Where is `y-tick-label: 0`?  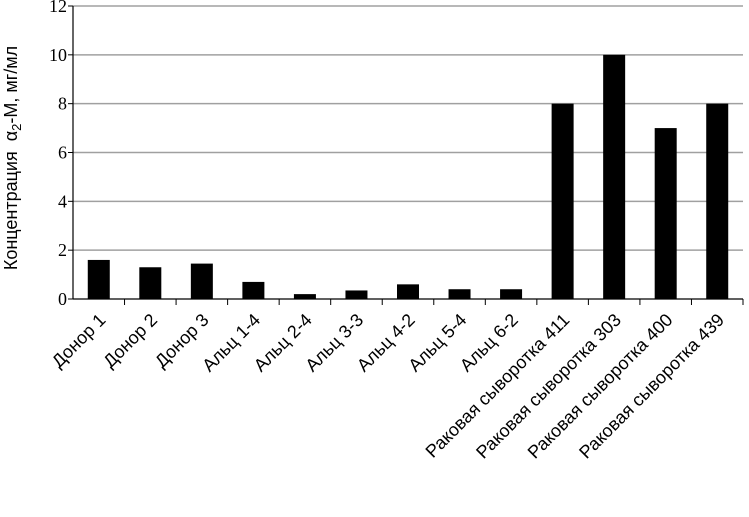 y-tick-label: 0 is located at coordinates (62, 299).